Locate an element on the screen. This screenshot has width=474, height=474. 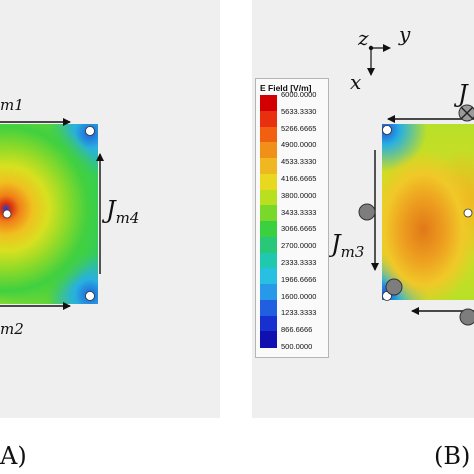
label-jm4-sub: m4 is located at coordinates (127, 218).